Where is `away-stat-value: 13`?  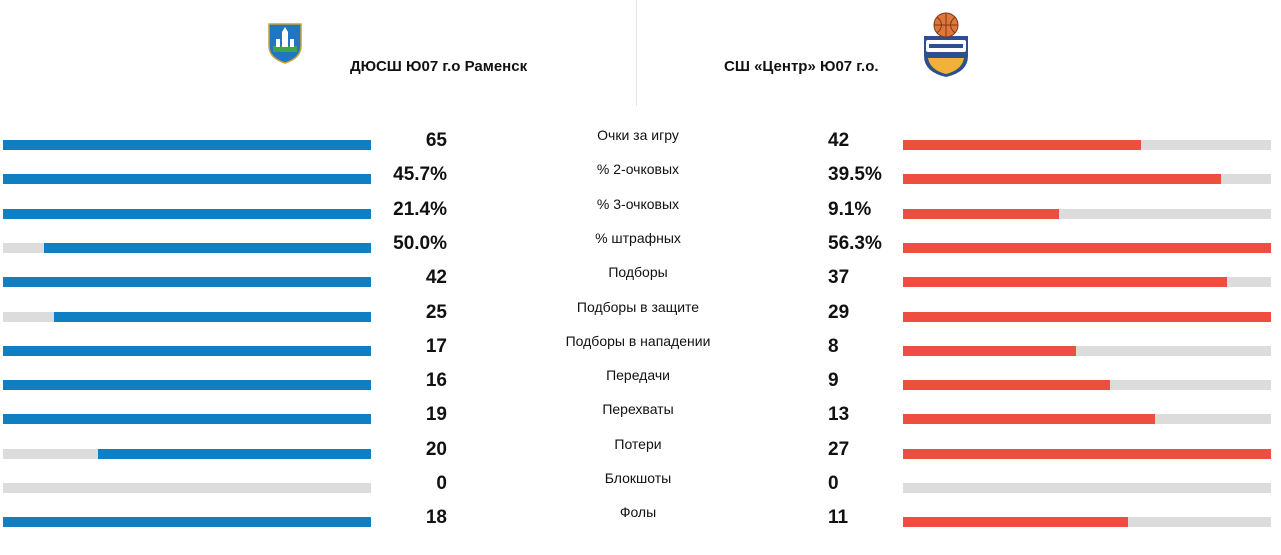 away-stat-value: 13 is located at coordinates (839, 414).